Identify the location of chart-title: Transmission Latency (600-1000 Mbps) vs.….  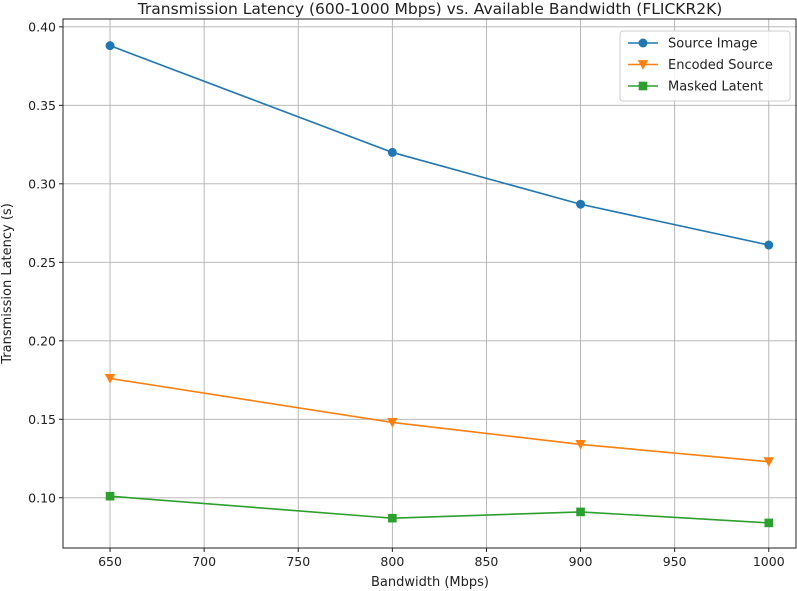
(430, 9).